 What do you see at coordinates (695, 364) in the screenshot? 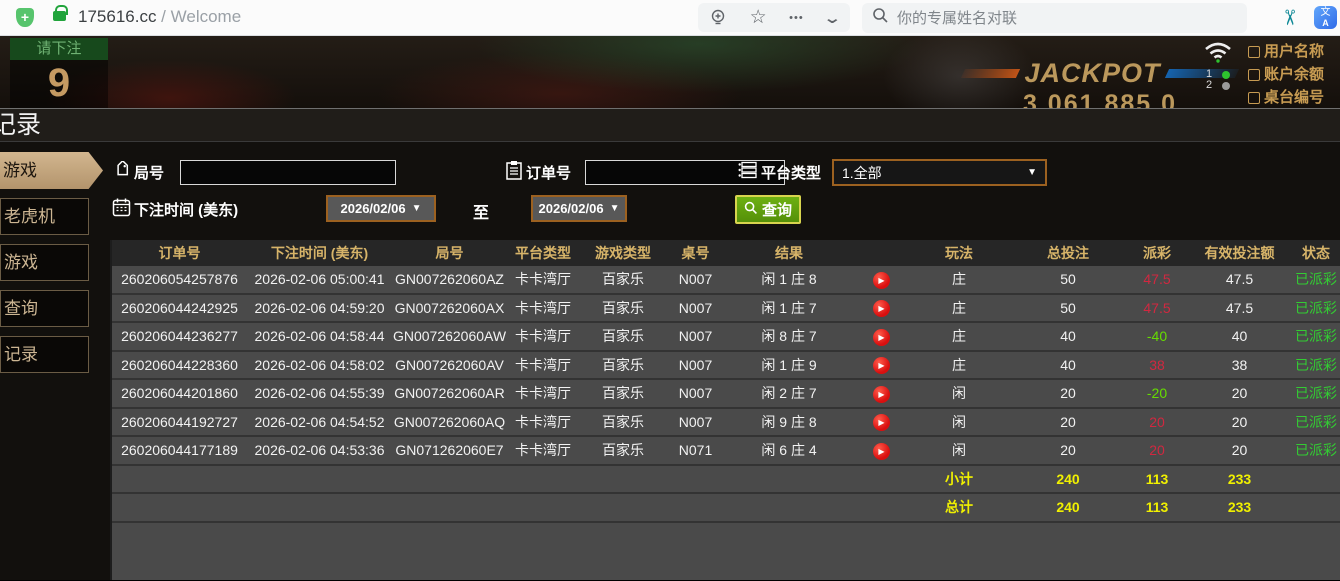
I see `cell-table-no: N007` at bounding box center [695, 364].